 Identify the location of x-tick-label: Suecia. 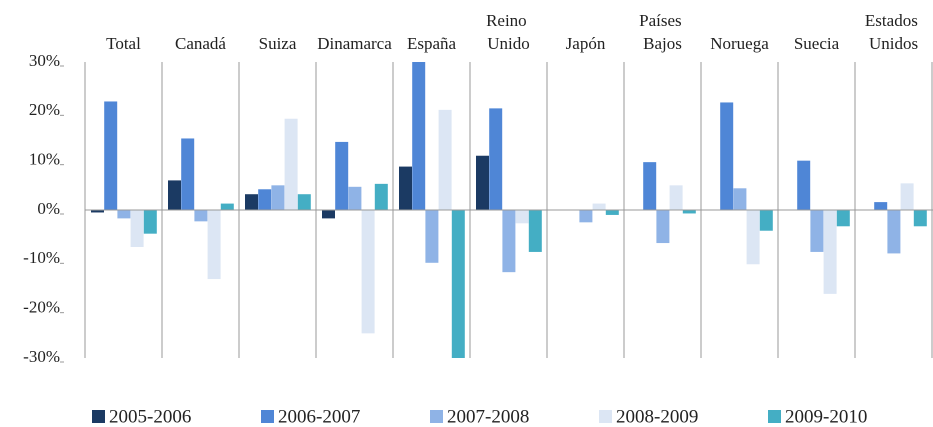
(817, 43).